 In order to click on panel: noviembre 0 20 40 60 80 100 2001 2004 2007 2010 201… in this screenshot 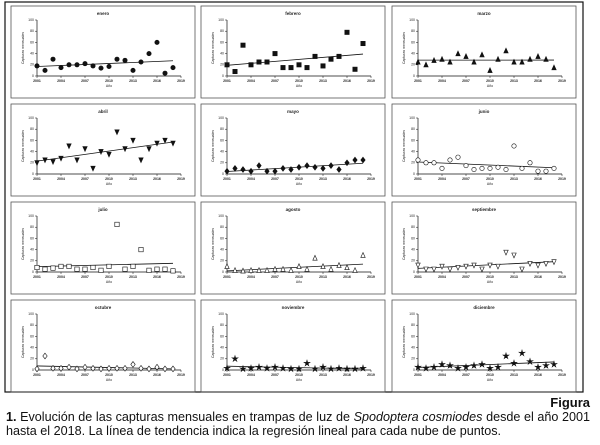, I will do `click(293, 346)`.